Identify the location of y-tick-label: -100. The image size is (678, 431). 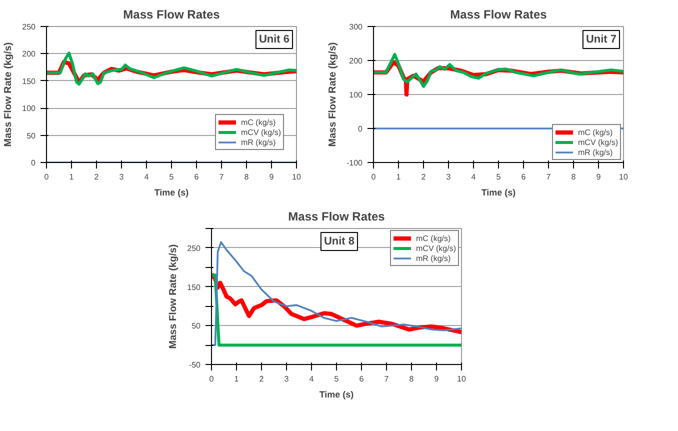
(355, 163).